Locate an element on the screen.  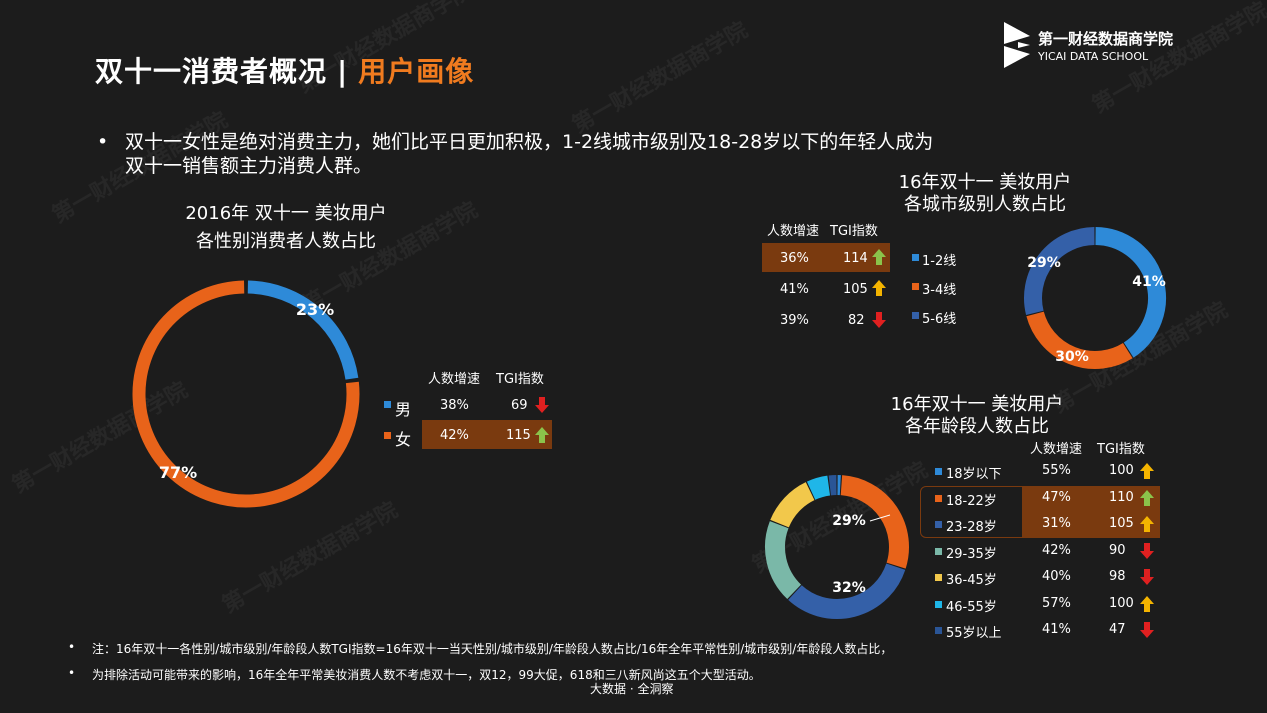
label-leader-line is located at coordinates (880, 518).